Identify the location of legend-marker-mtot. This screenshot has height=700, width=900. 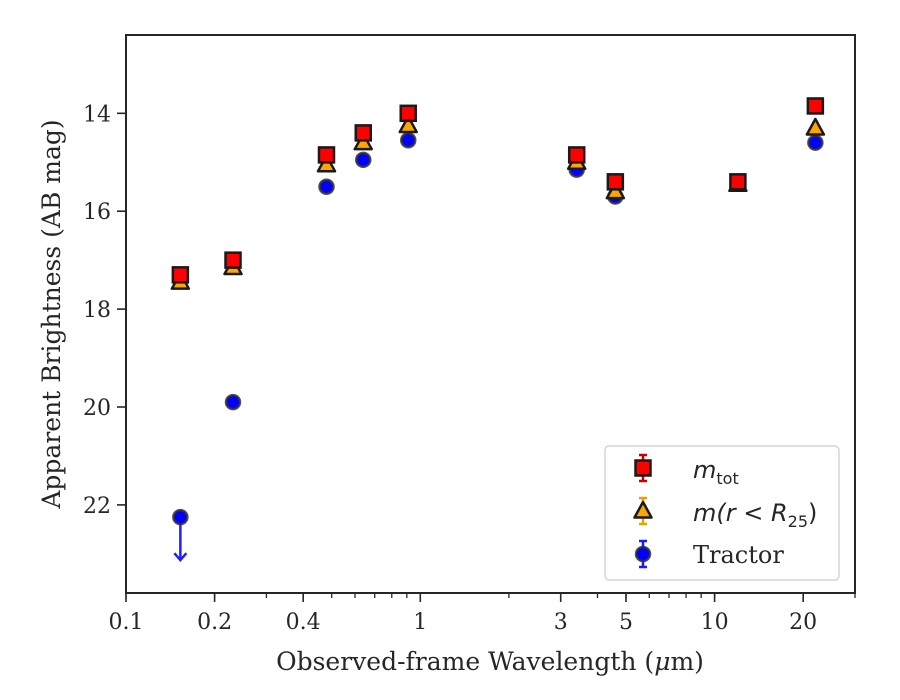
(643, 468).